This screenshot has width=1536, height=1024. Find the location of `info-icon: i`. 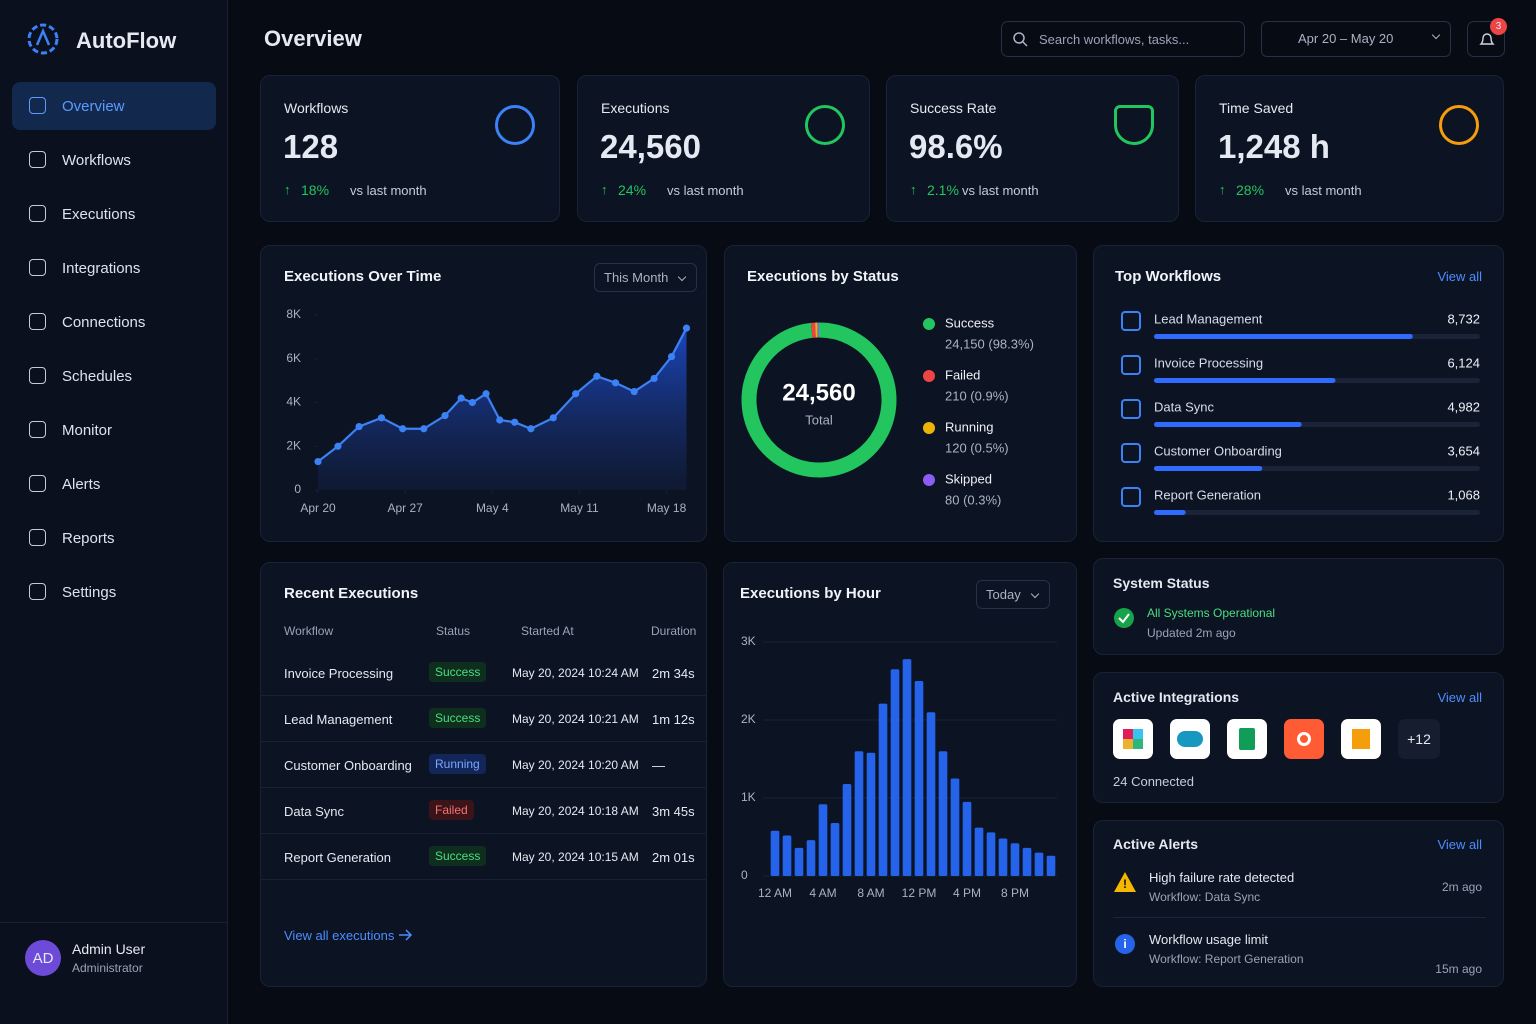

info-icon: i is located at coordinates (1125, 944).